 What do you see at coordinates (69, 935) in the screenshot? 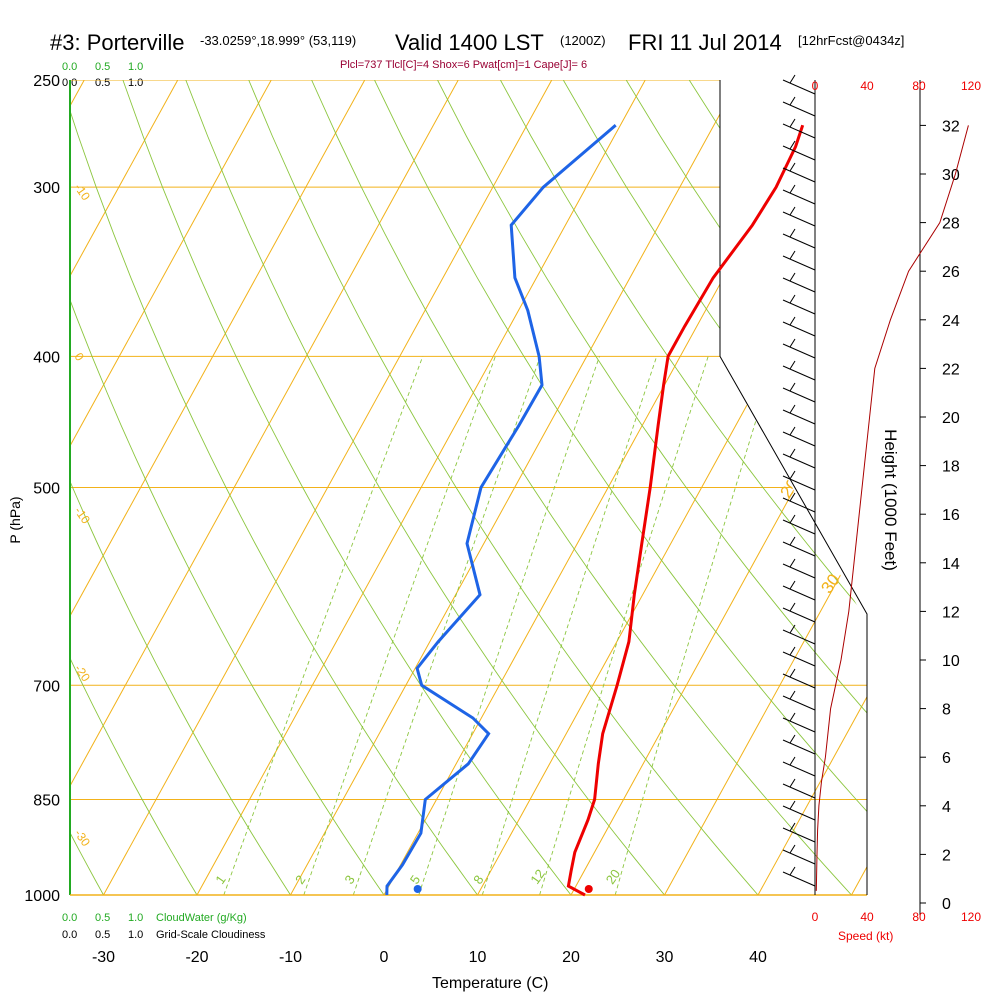
I see `cloudiness-legend-0: 0.0` at bounding box center [69, 935].